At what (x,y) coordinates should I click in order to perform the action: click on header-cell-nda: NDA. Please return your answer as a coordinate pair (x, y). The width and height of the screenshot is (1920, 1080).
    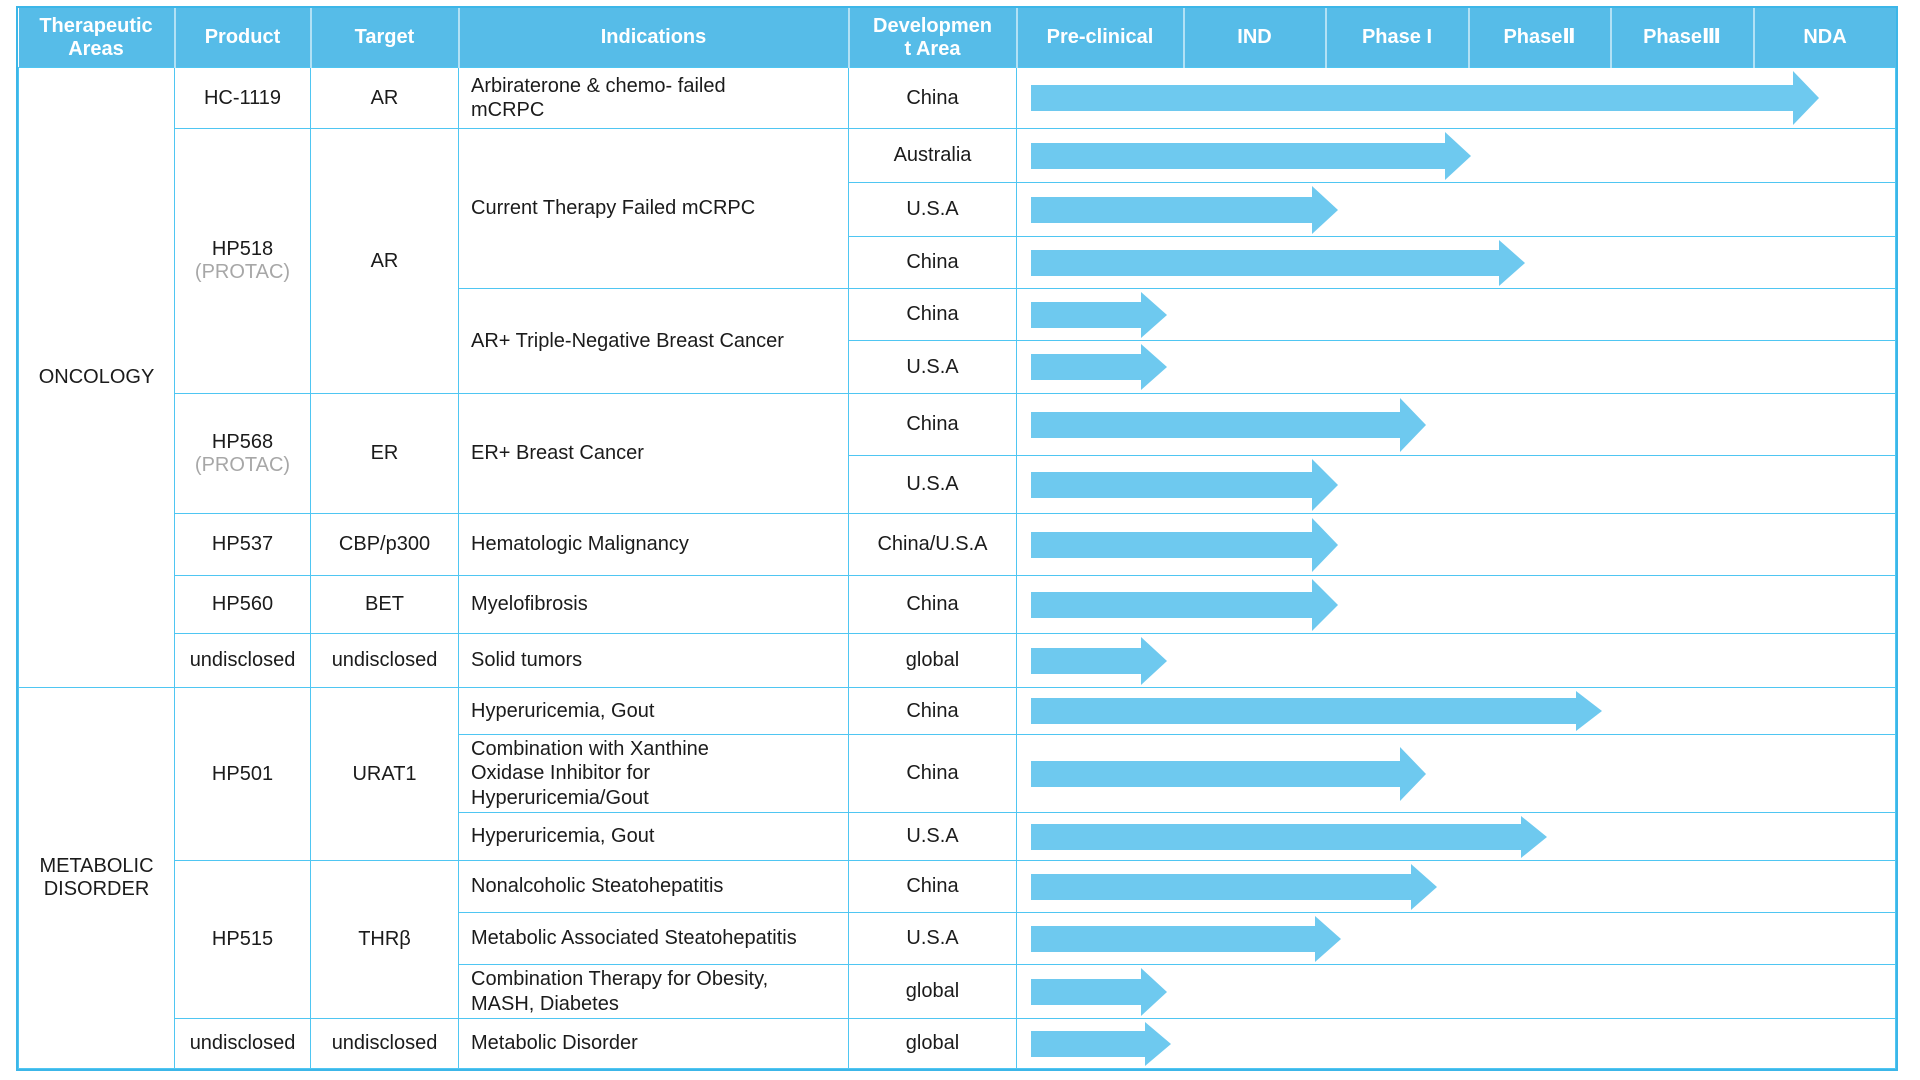
    Looking at the image, I should click on (1824, 38).